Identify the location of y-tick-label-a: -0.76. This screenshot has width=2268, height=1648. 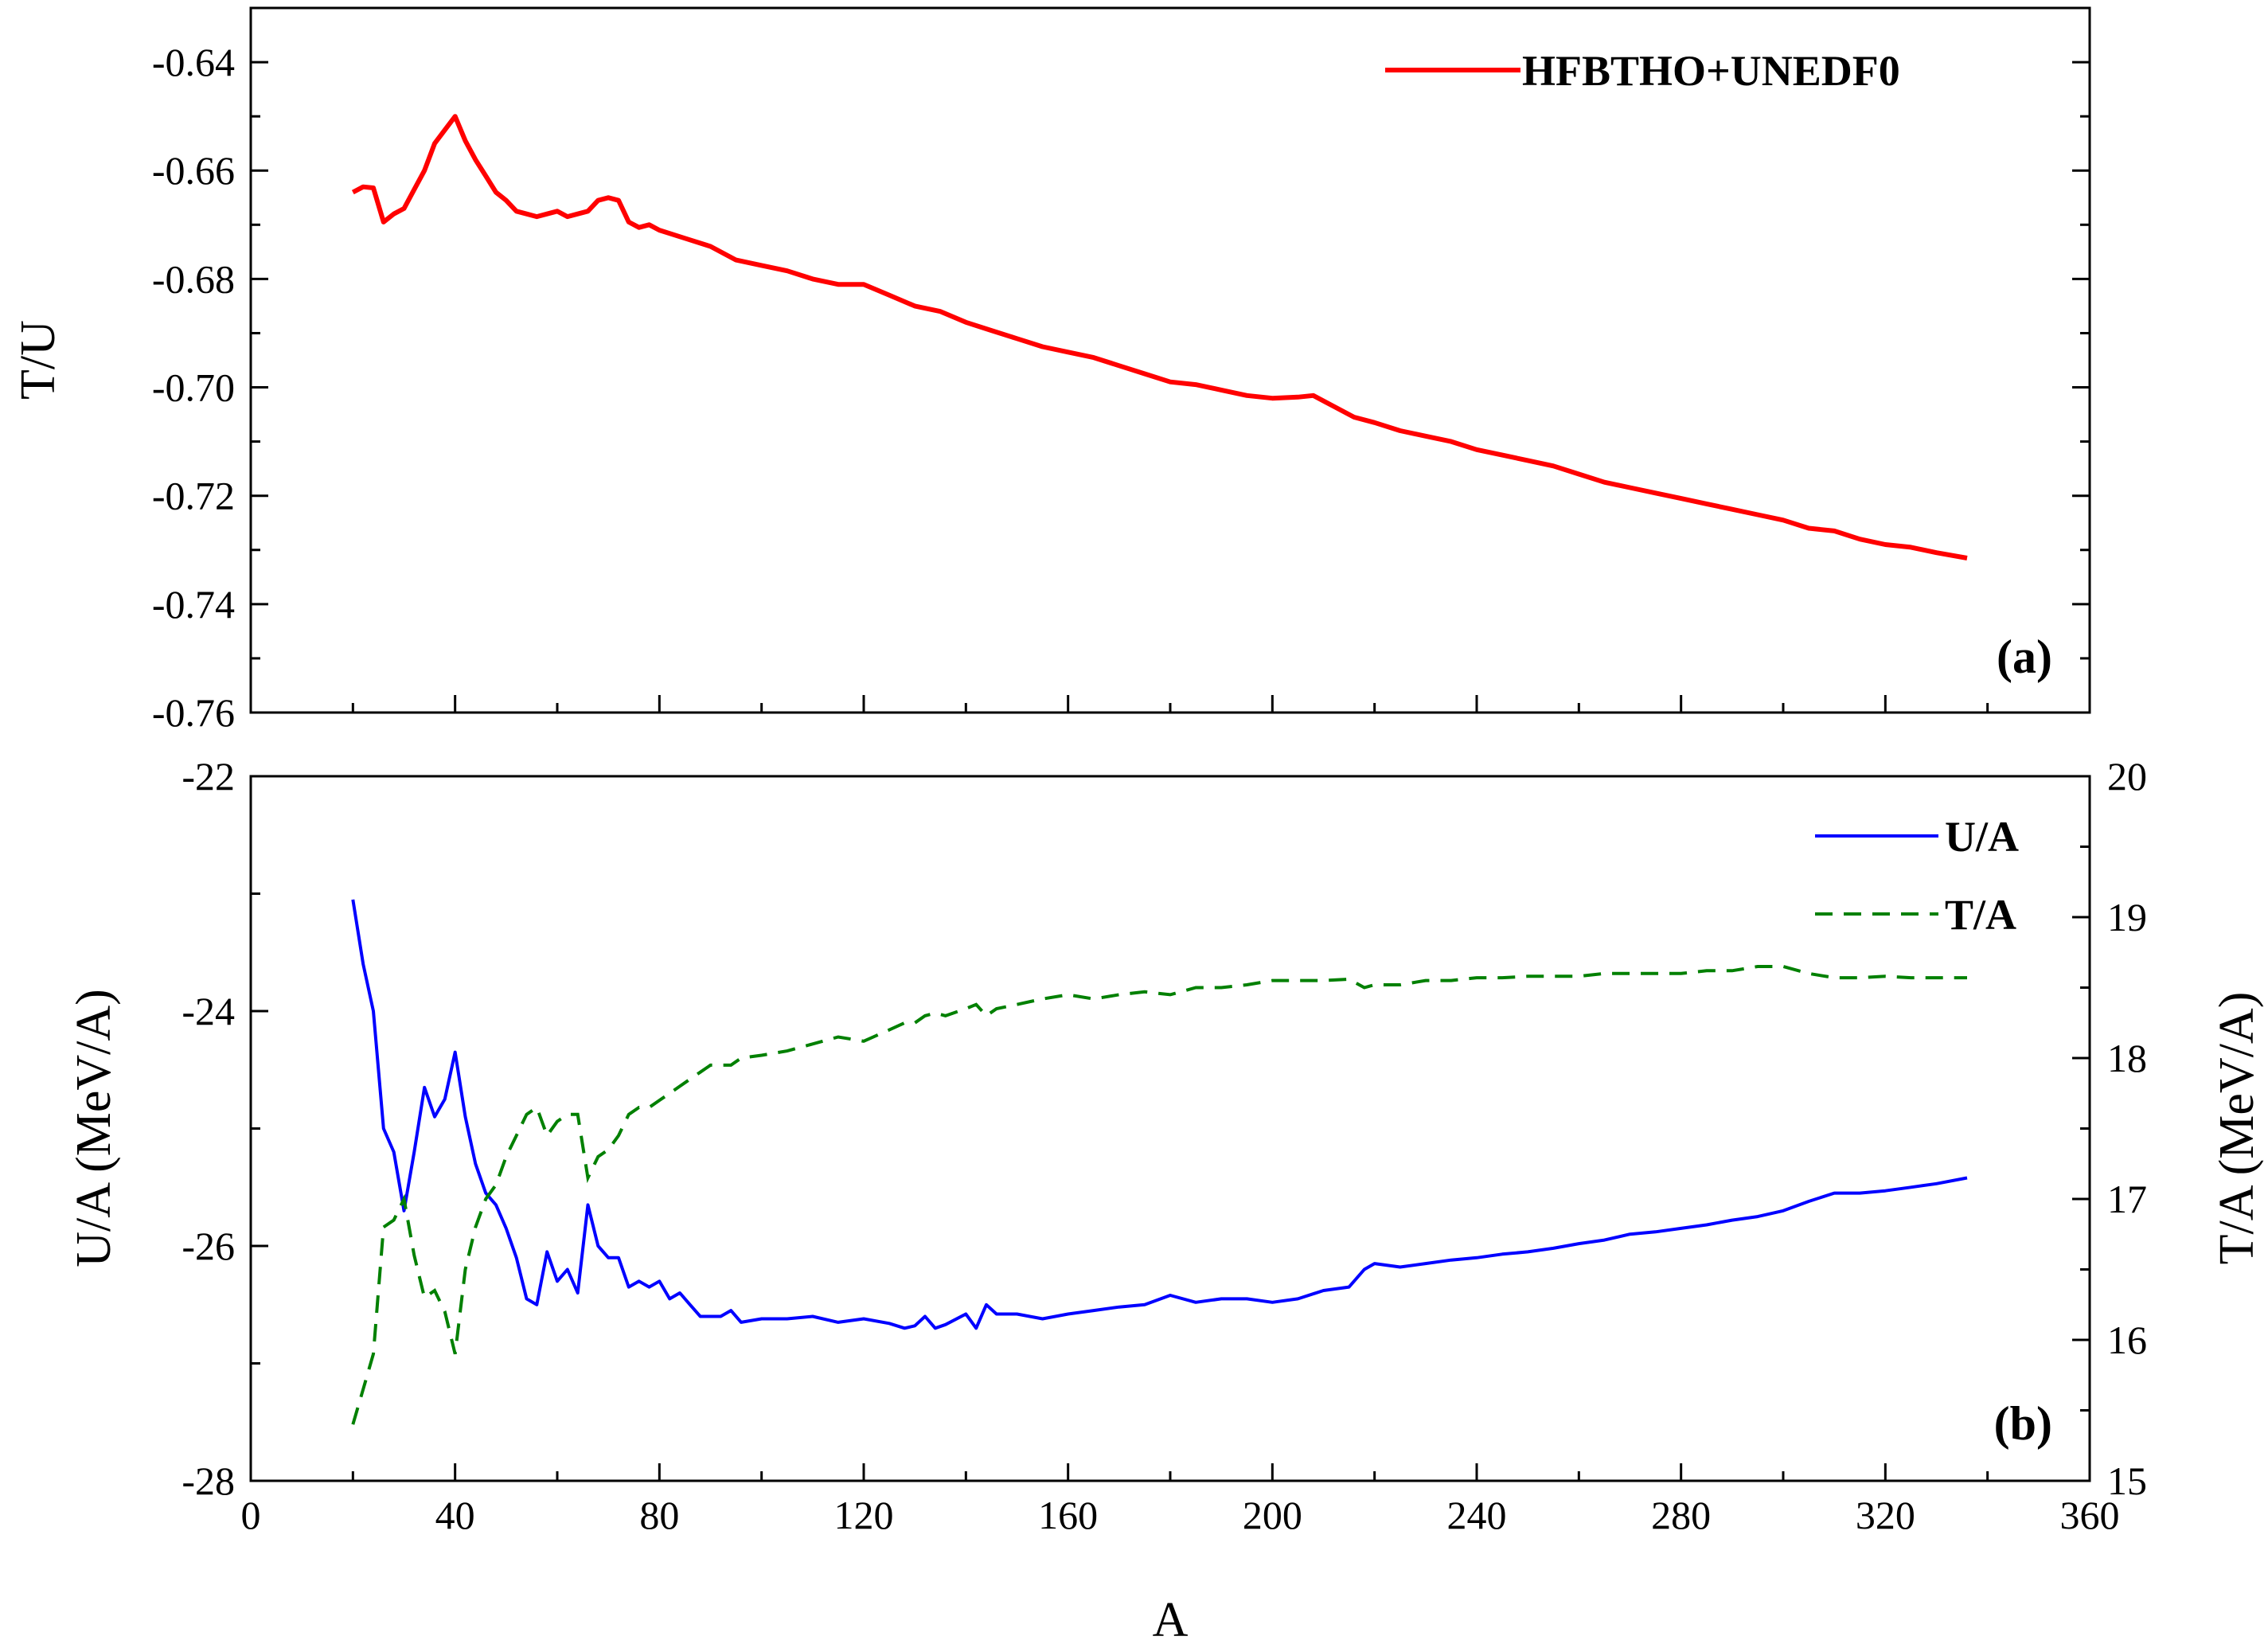
(194, 712).